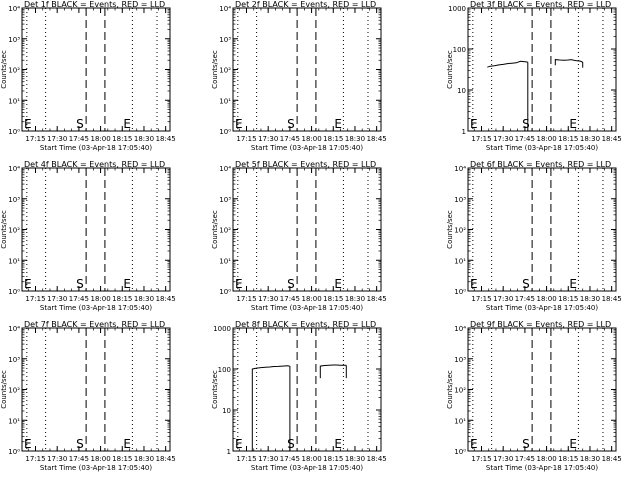 The image size is (640, 480). What do you see at coordinates (305, 164) in the screenshot?
I see `panel-title: Det 5f BLACK = Events, RED = LLD` at bounding box center [305, 164].